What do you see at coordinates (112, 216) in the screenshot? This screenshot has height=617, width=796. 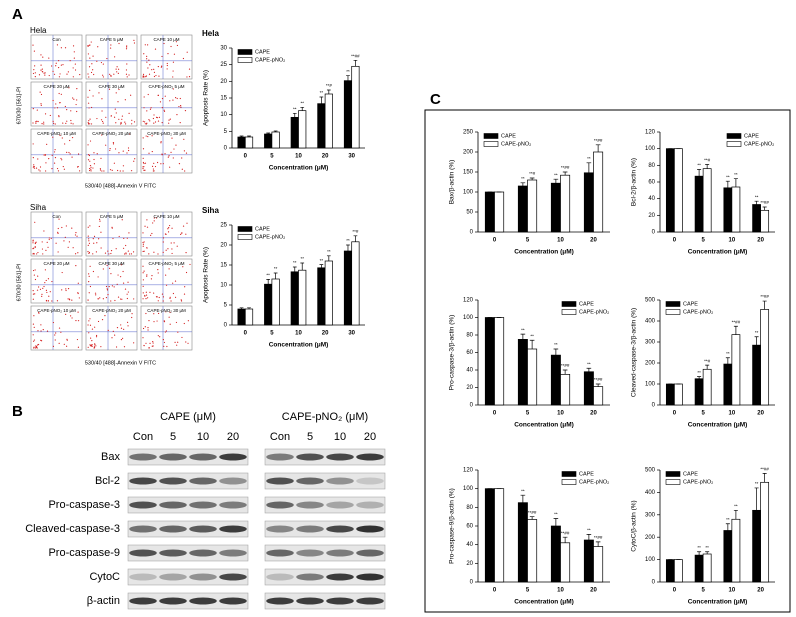 I see `flow-condition: CAPE 5 μM` at bounding box center [112, 216].